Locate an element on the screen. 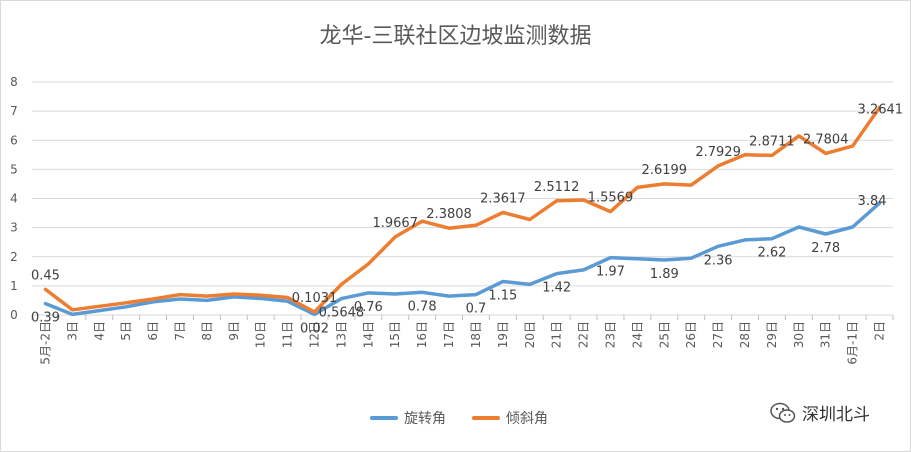  x-tick-label-18: 20日 is located at coordinates (530, 334).